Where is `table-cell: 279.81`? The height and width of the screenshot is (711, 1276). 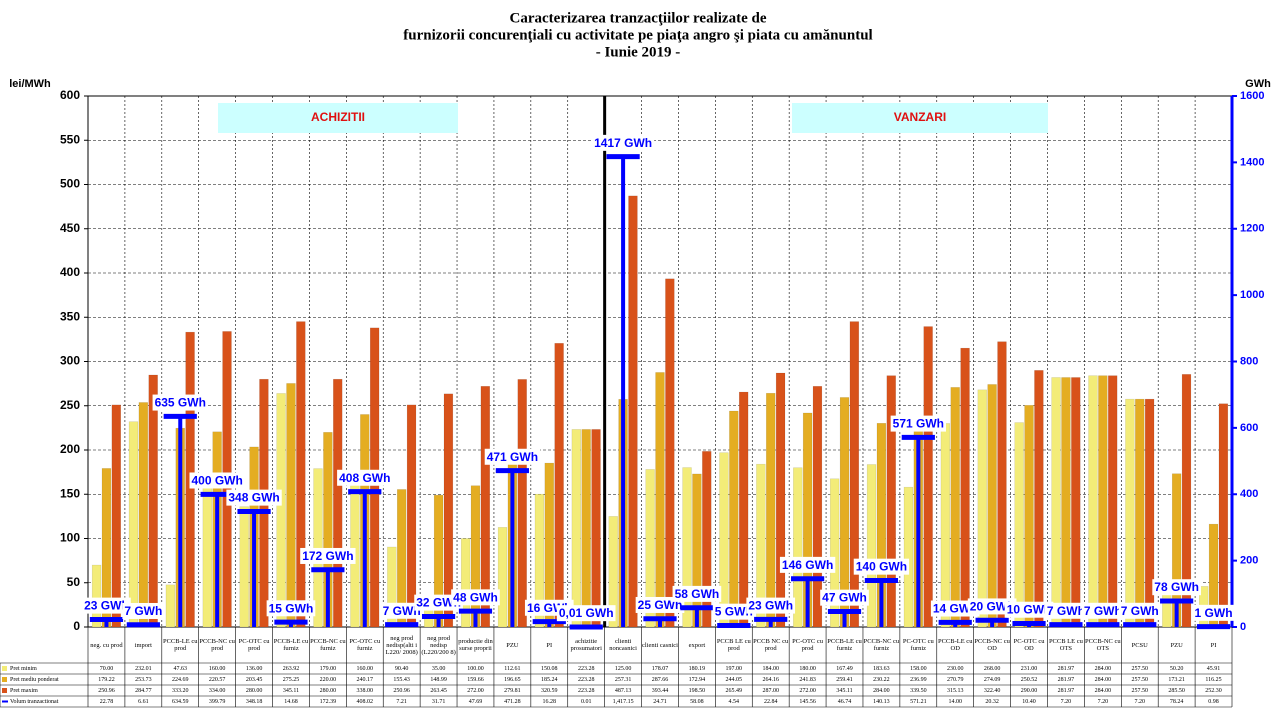 table-cell: 279.81 is located at coordinates (512, 691).